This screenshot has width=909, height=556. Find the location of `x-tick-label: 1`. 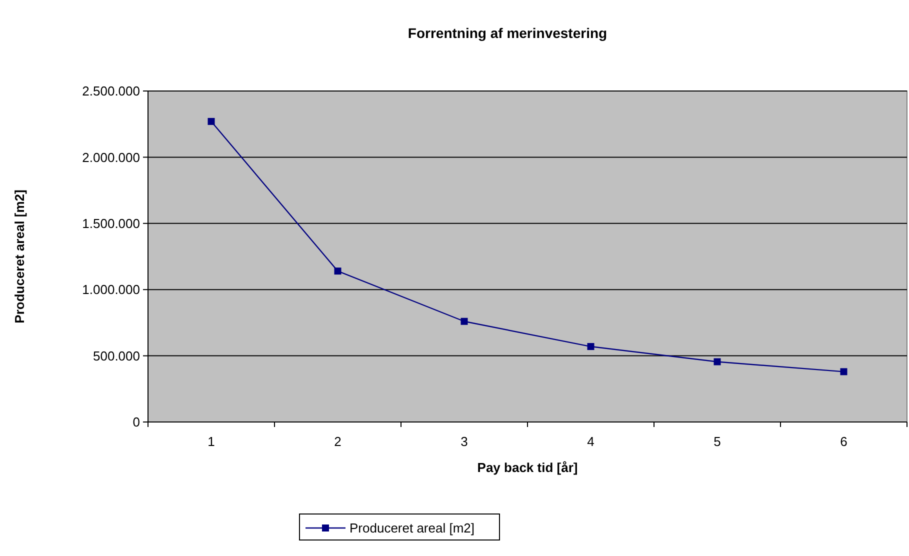

x-tick-label: 1 is located at coordinates (211, 441).